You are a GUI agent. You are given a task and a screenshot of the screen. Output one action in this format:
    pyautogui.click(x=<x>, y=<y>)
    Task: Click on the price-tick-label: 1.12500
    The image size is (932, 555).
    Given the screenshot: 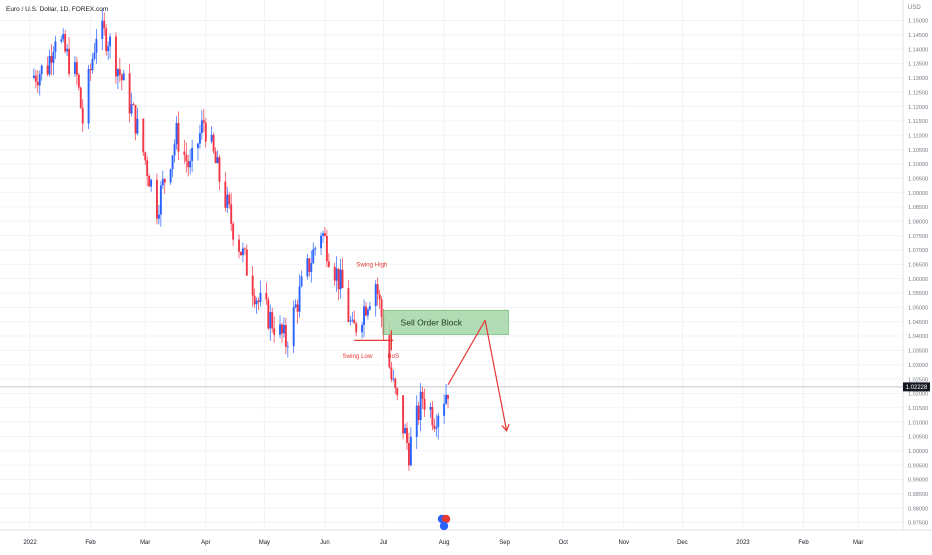 What is the action you would take?
    pyautogui.click(x=918, y=93)
    